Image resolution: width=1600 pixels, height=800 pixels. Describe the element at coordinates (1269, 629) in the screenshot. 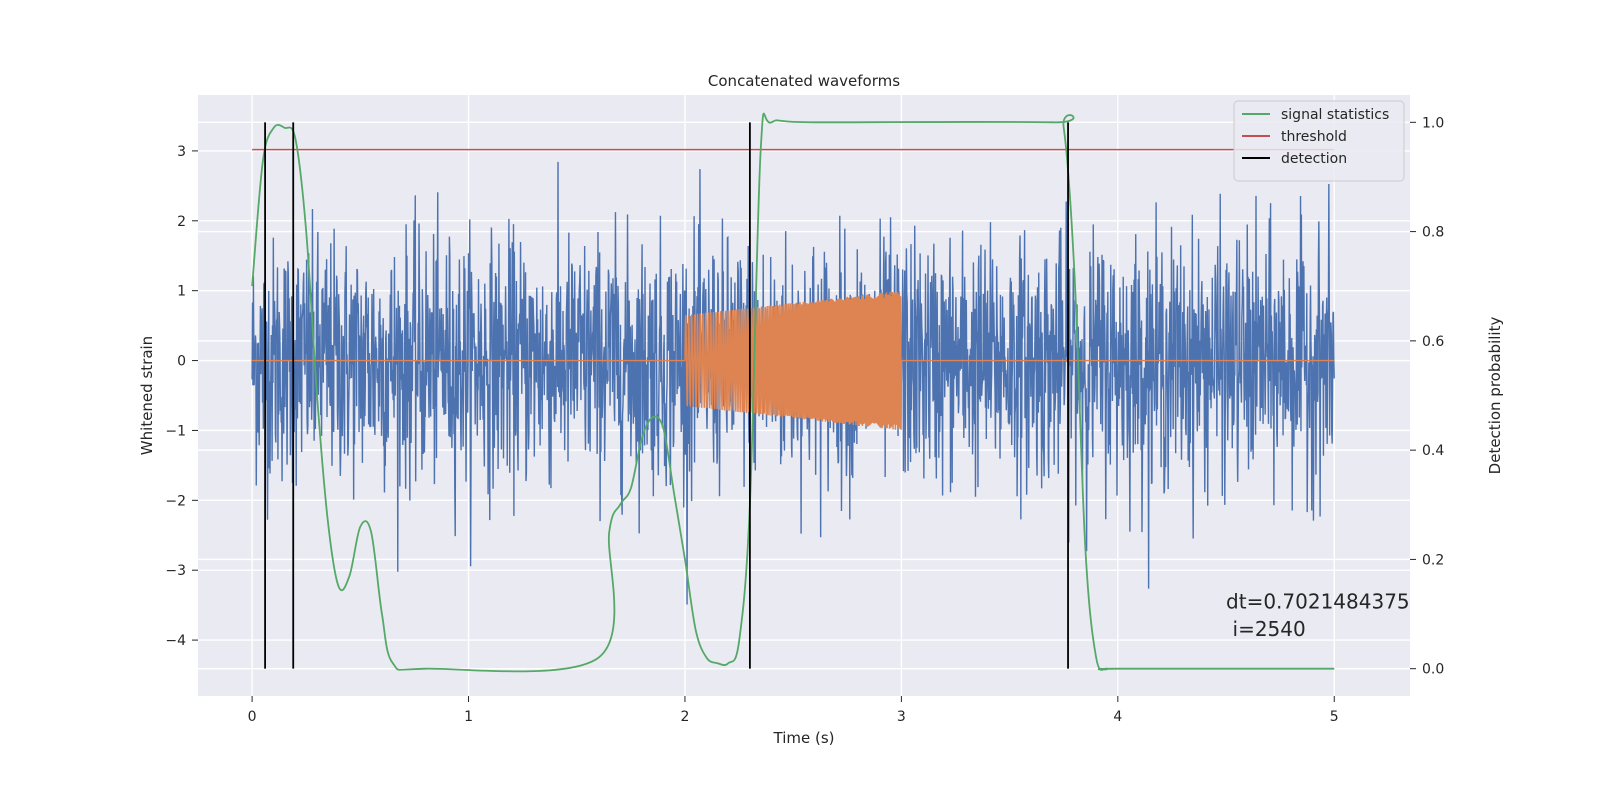

I see `annotation-text: i=2540` at that location.